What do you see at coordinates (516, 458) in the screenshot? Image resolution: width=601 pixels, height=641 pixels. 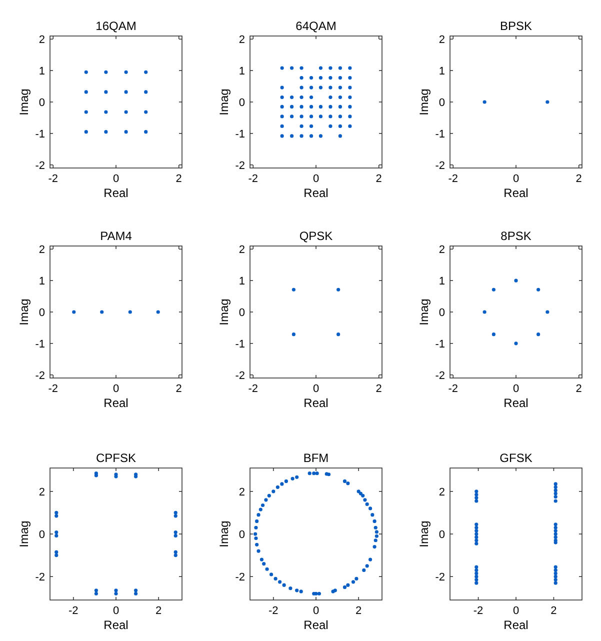 I see `chart-title: GFSK` at bounding box center [516, 458].